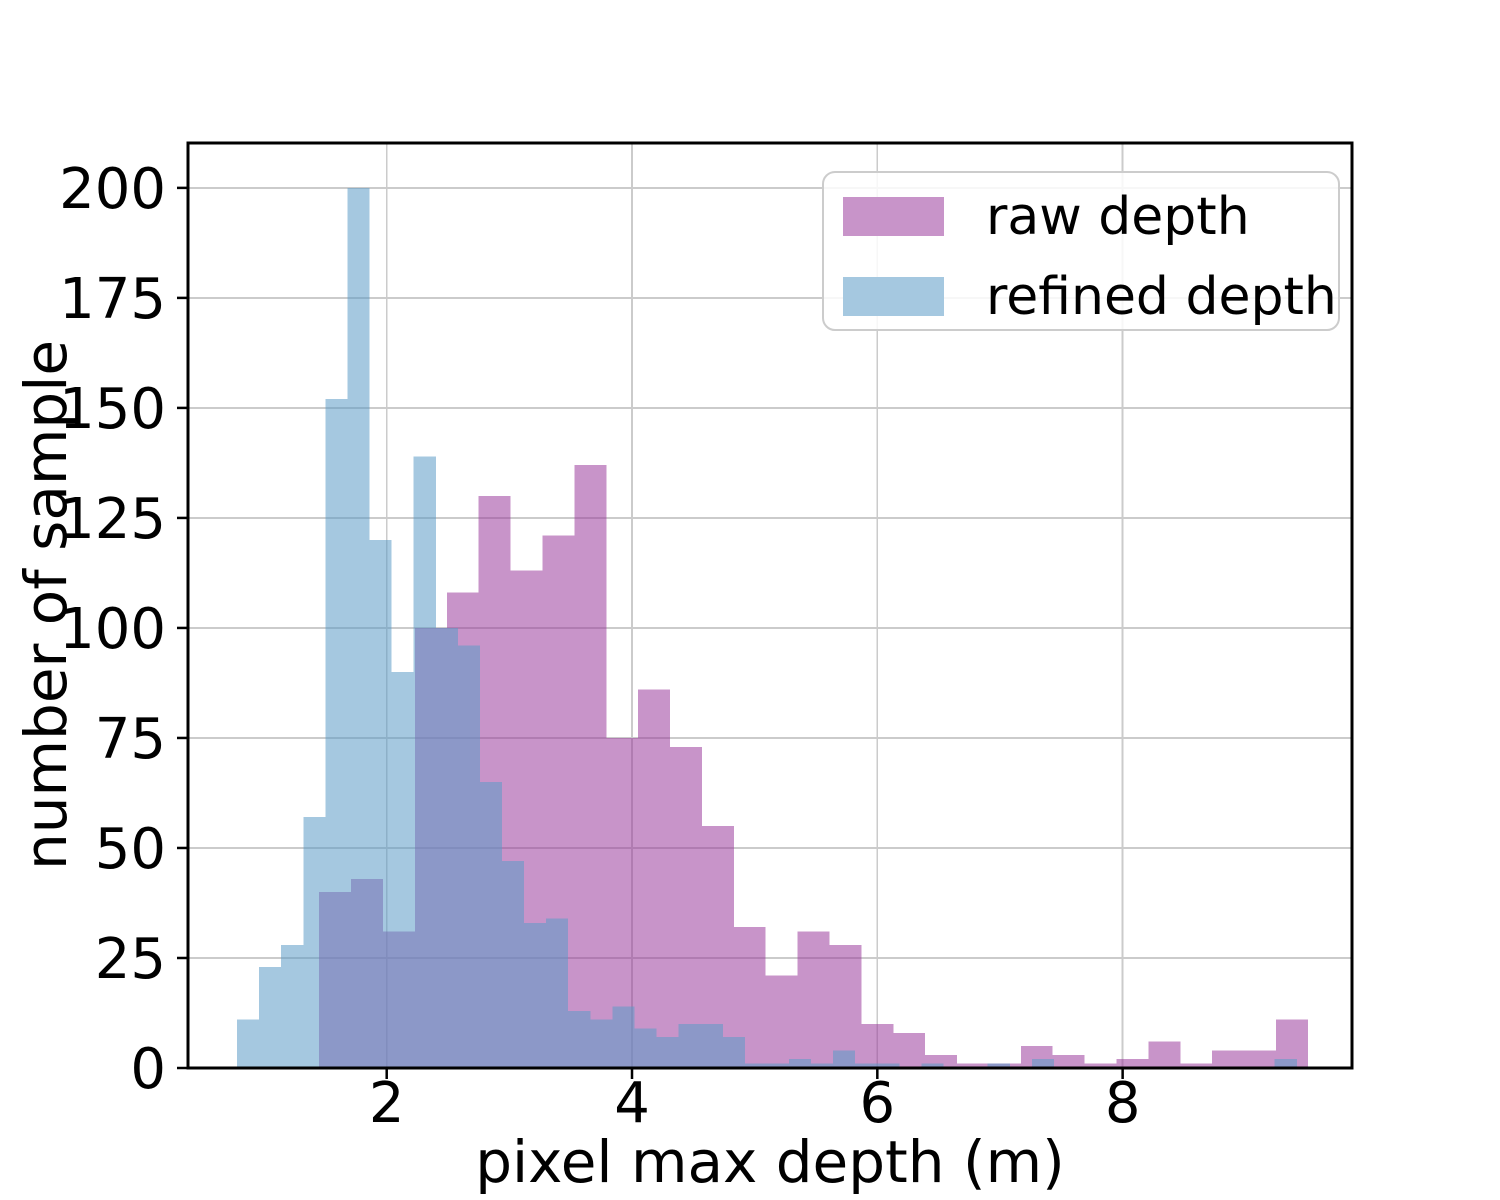  What do you see at coordinates (1161, 297) in the screenshot?
I see `legend-label-refined-depth: refined depth` at bounding box center [1161, 297].